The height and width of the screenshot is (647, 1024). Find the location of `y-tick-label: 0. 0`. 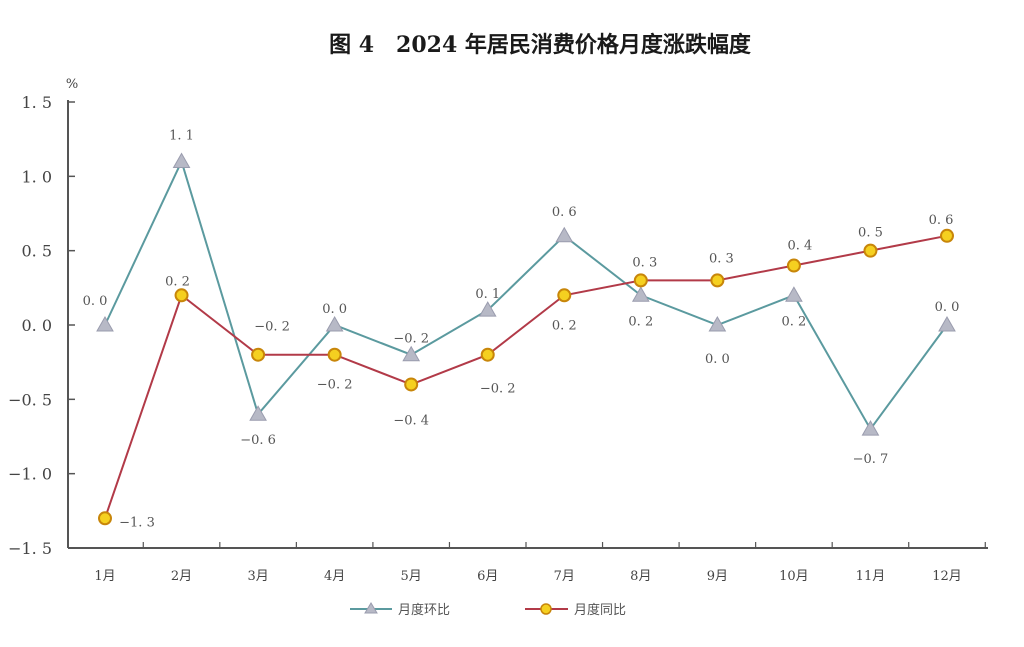

y-tick-label: 0. 0 is located at coordinates (36, 325).